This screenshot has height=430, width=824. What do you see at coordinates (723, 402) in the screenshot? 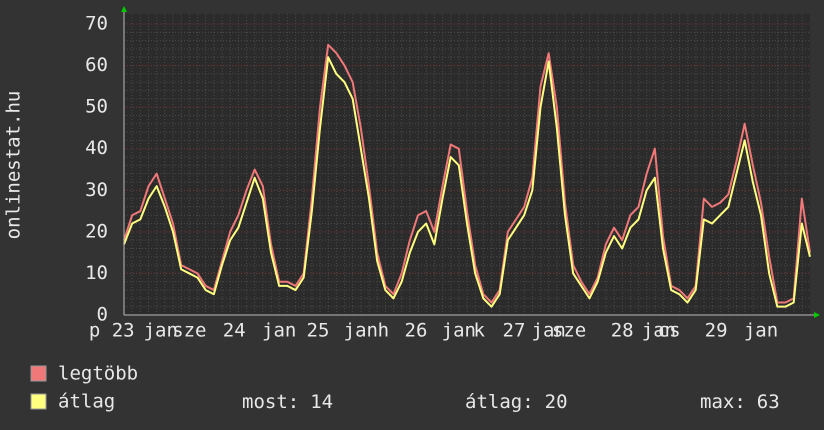
I see `stat-label: max:` at bounding box center [723, 402].